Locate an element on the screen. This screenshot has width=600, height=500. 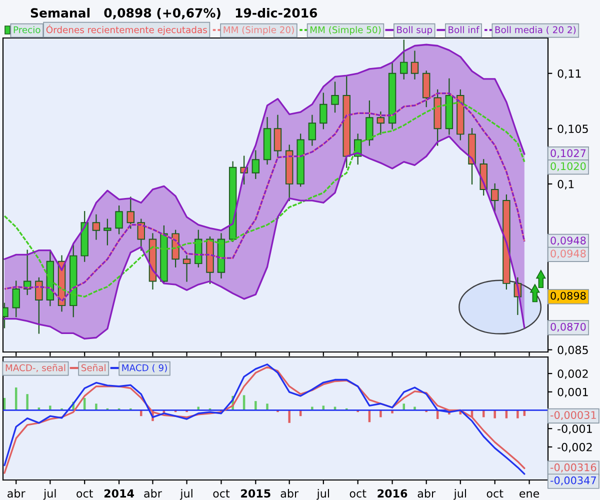
legend-label: MACD ( 9) is located at coordinates (144, 368).